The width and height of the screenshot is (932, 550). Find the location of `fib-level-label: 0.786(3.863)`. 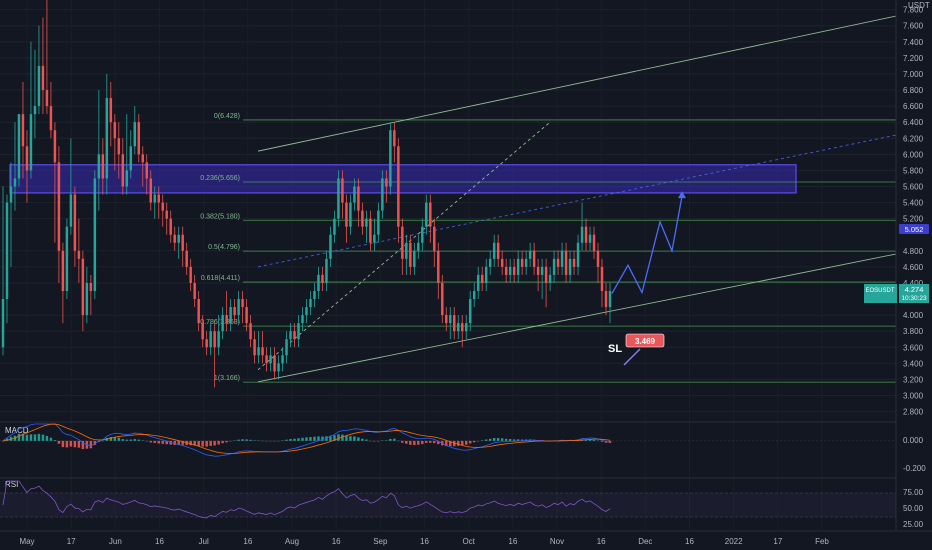

fib-level-label: 0.786(3.863) is located at coordinates (220, 322).